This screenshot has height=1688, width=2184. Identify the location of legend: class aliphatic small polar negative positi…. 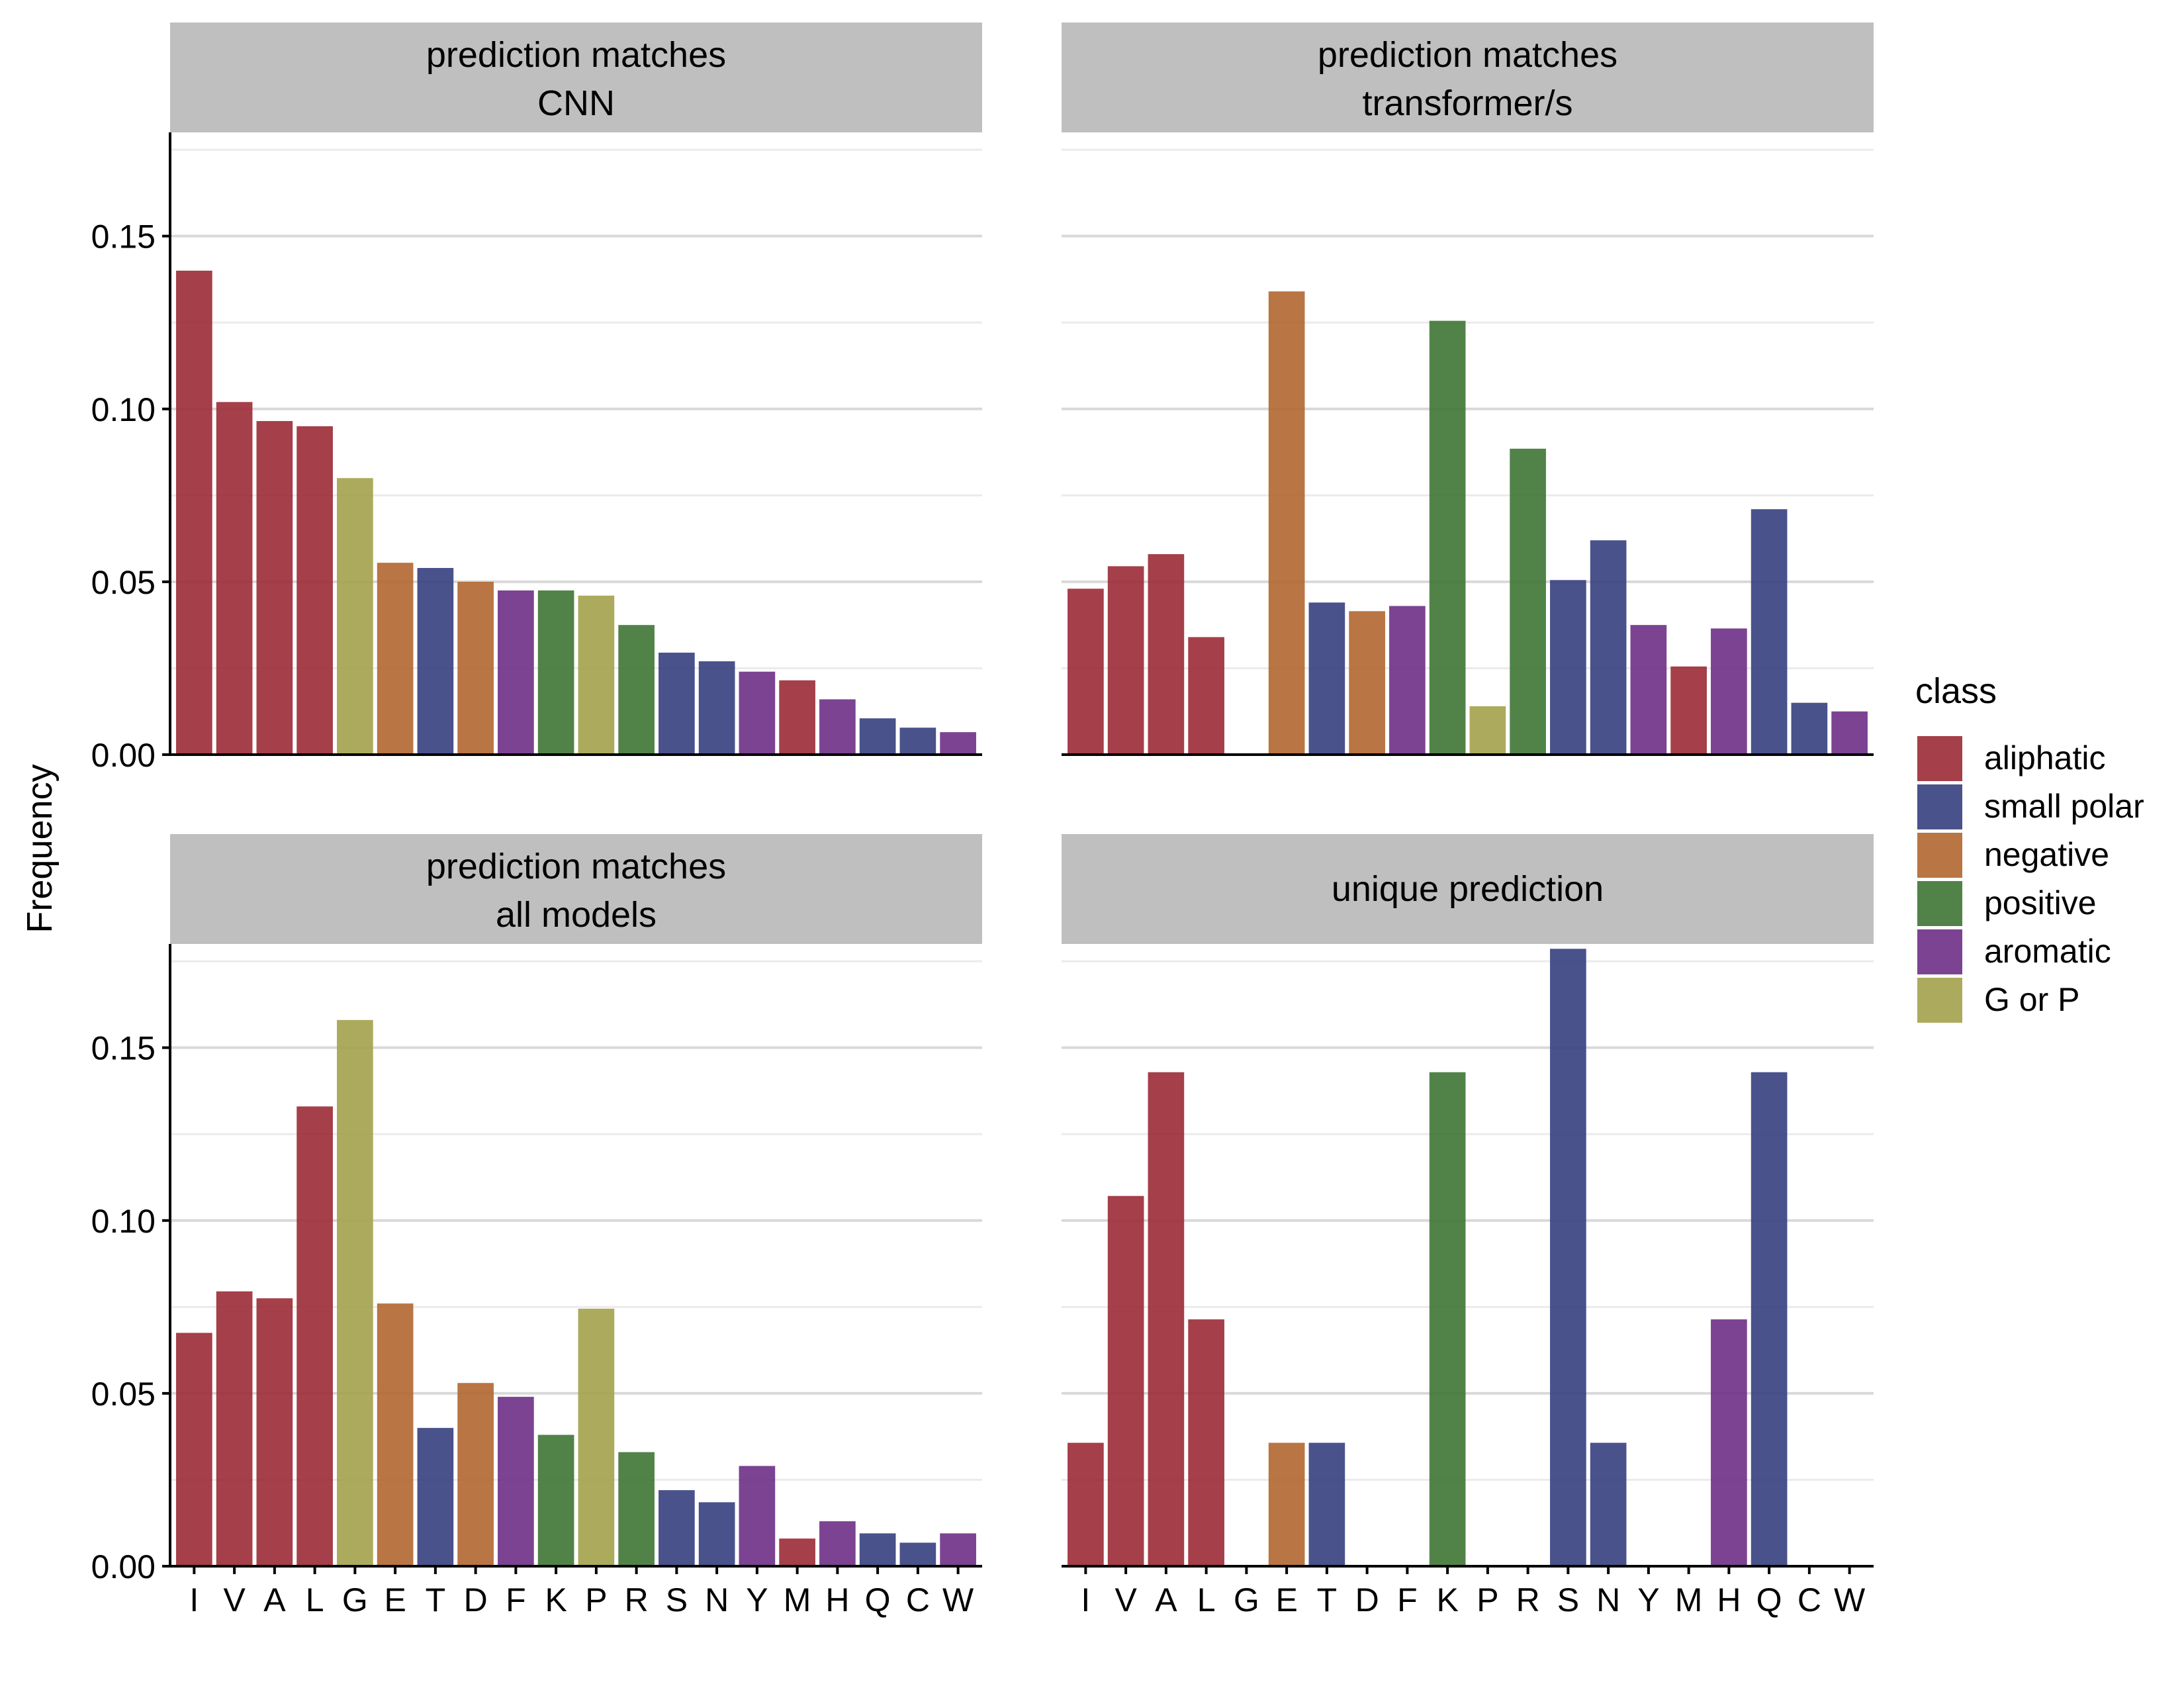
(2029, 847).